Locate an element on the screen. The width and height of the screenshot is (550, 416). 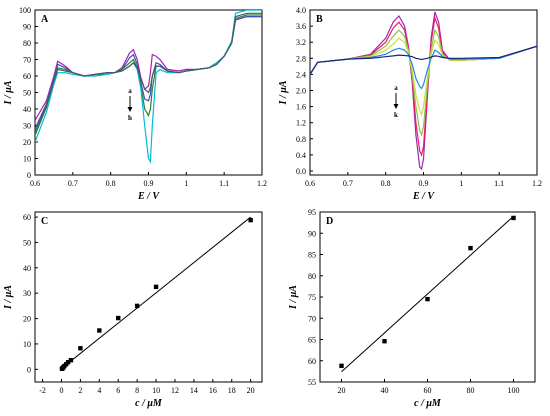
y-tick-label: 100 is located at coordinates (25, 10).